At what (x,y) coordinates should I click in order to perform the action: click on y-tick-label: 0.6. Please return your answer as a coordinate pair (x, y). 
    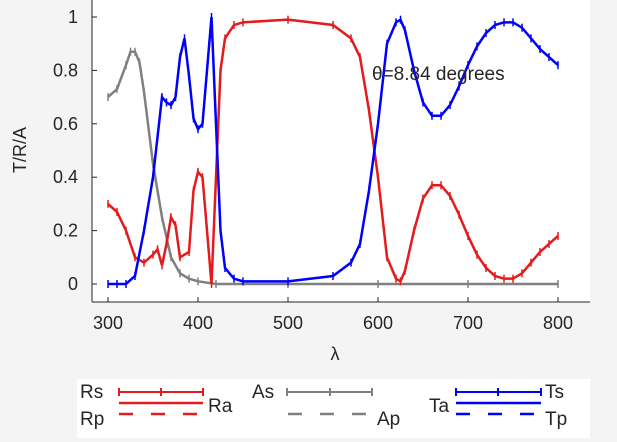
    Looking at the image, I should click on (65, 124).